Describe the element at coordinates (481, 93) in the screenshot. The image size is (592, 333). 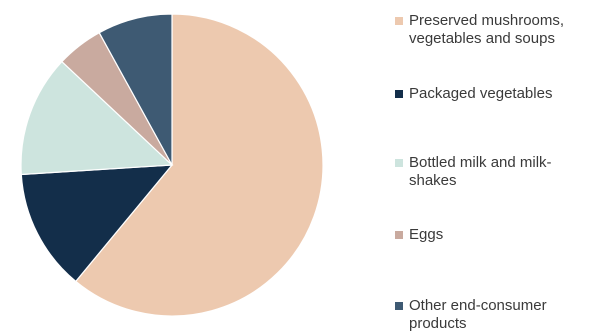
I see `legend-label: Packaged vegetables` at that location.